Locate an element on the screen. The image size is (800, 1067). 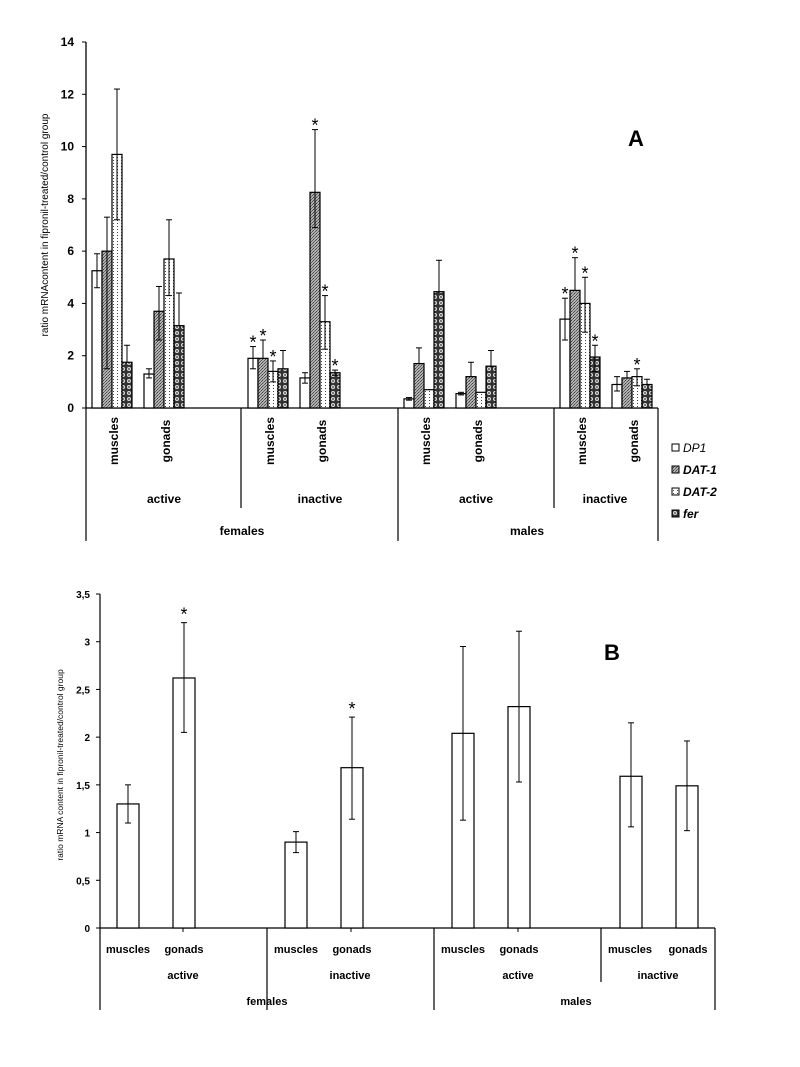
y-tick-label-b: 0,5 is located at coordinates (83, 881).